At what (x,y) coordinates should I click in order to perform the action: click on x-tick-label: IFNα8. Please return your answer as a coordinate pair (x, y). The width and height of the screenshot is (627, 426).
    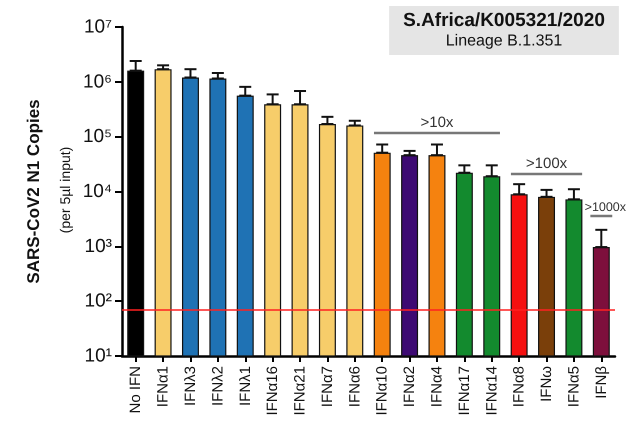
    Looking at the image, I should click on (519, 387).